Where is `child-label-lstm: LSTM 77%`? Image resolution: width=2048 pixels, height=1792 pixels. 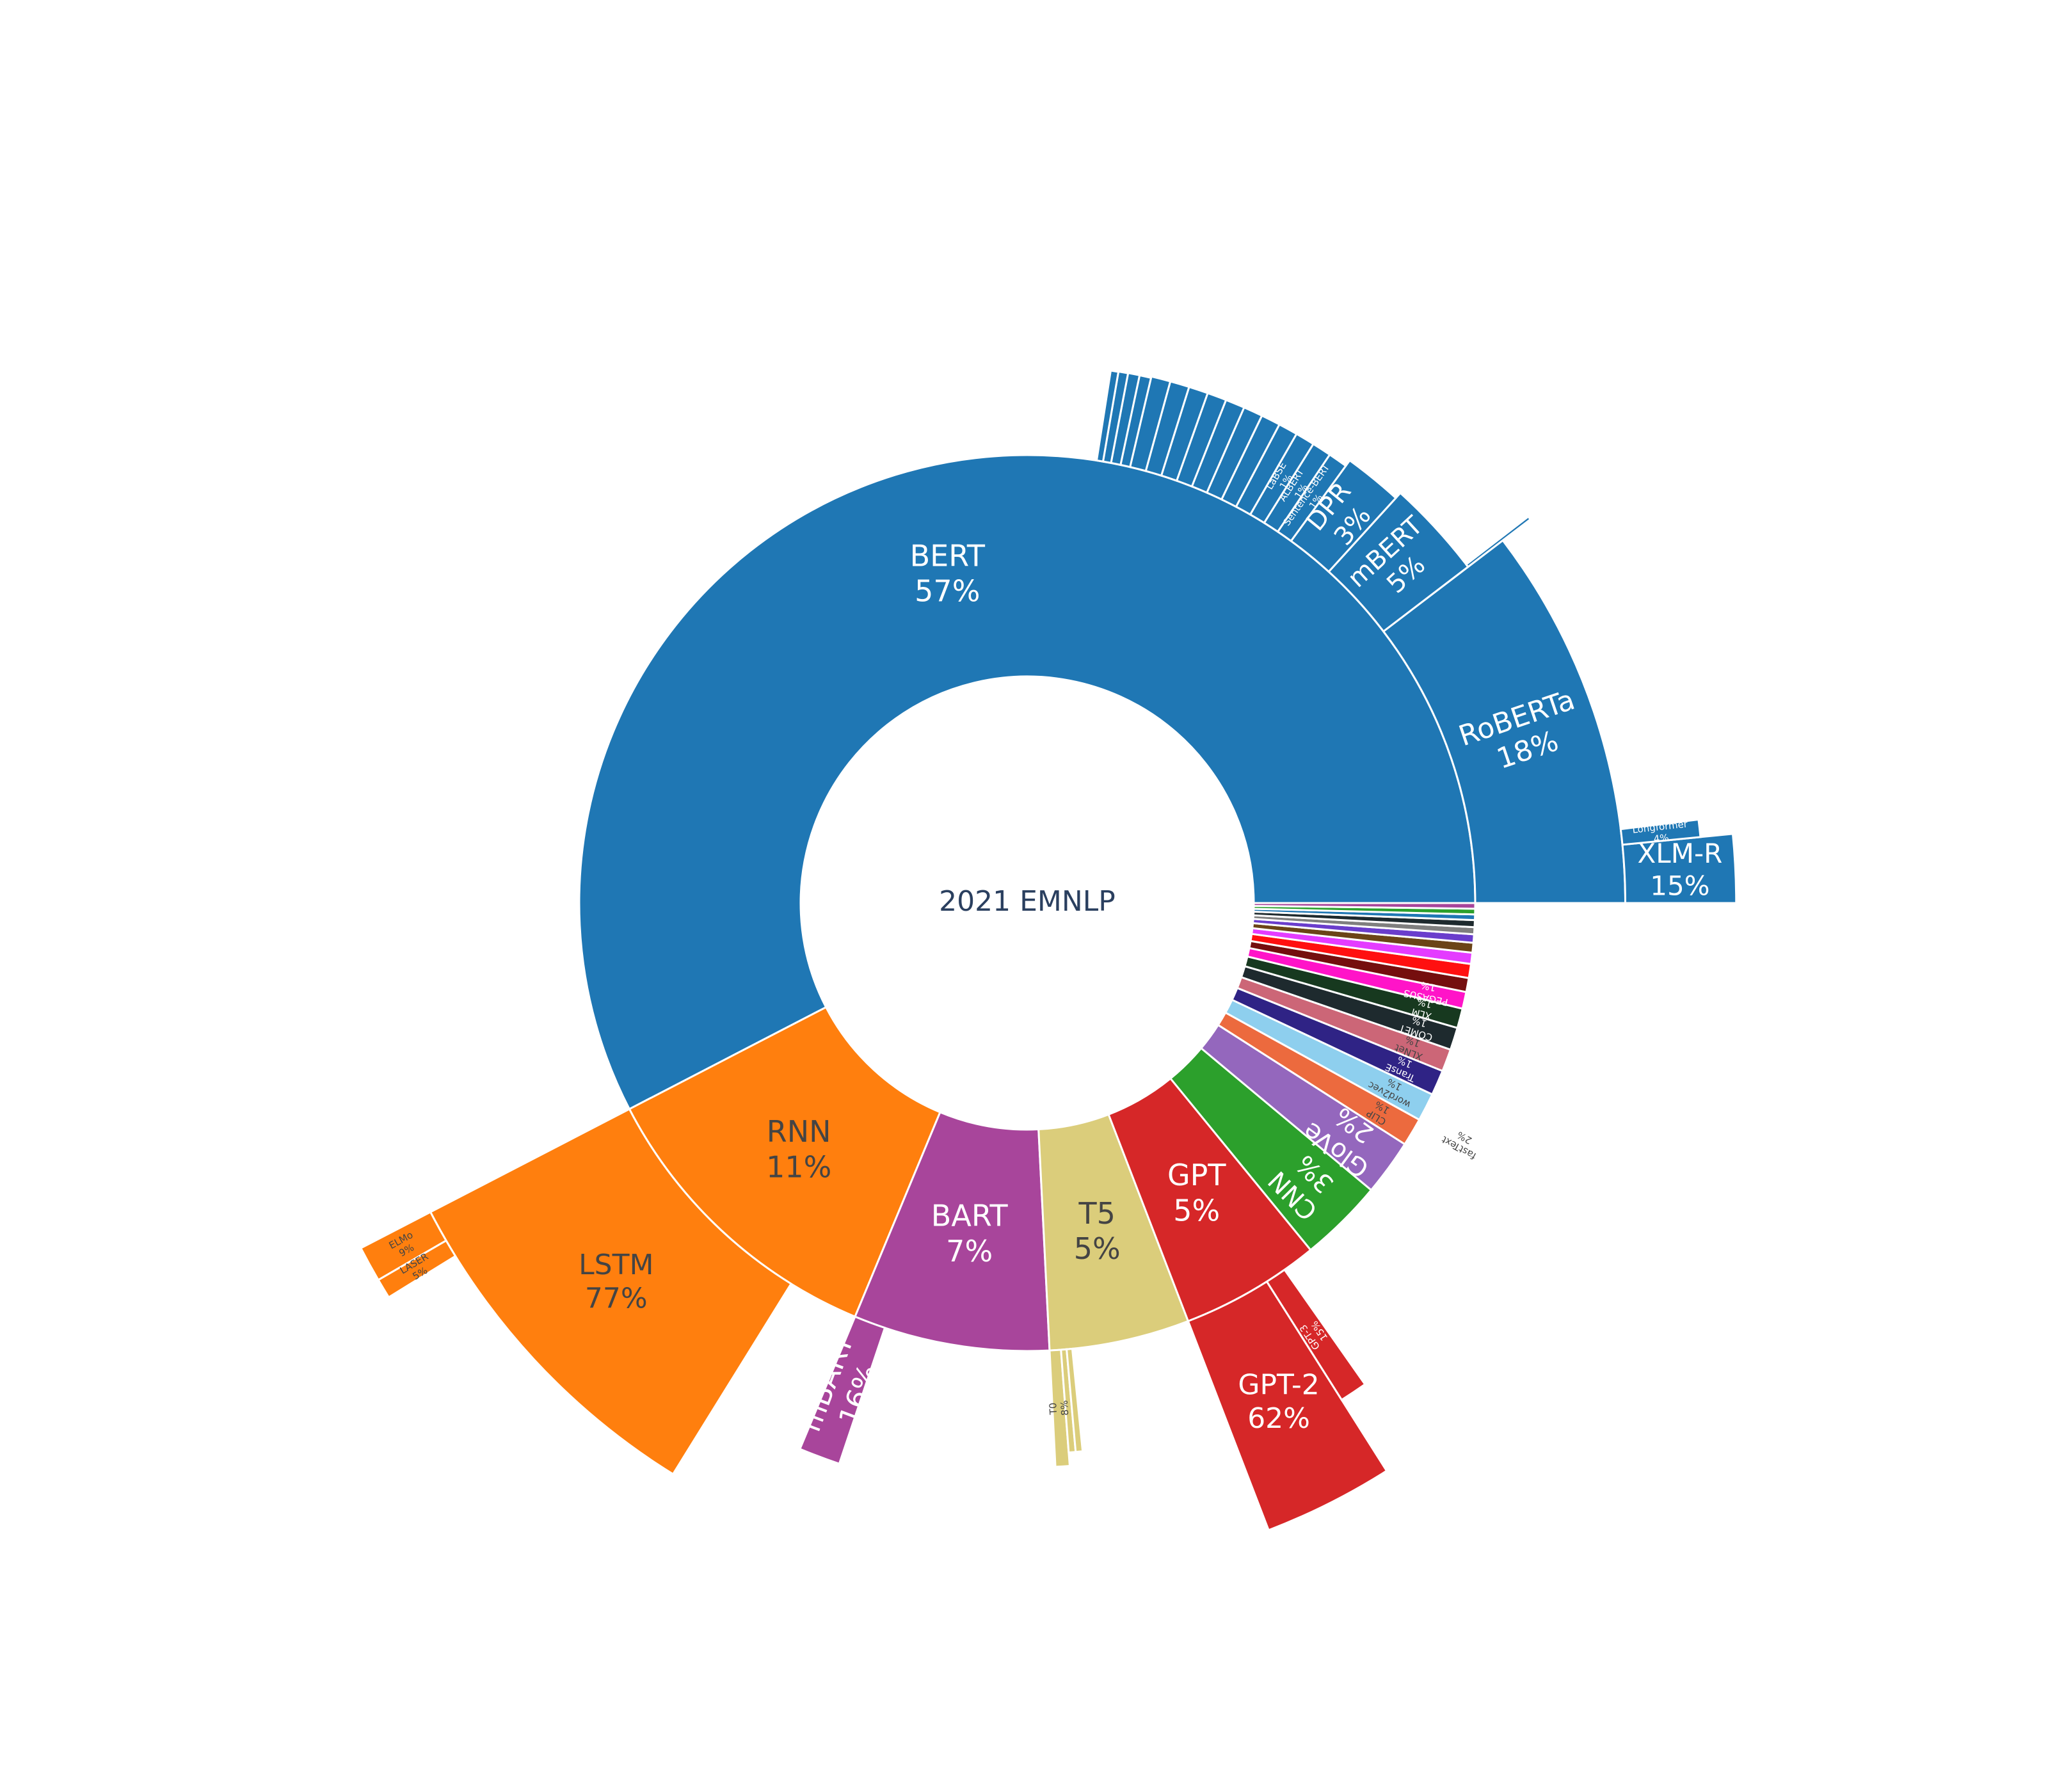
child-label-lstm: LSTM 77% is located at coordinates (616, 1282).